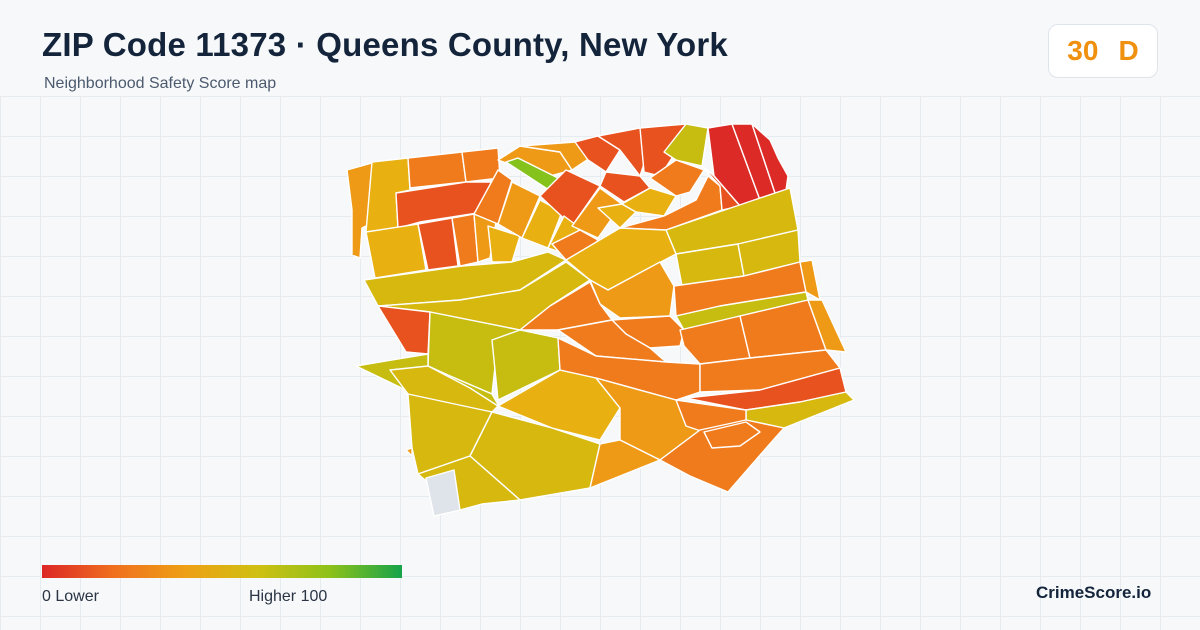 The height and width of the screenshot is (630, 1200). I want to click on brand-logo-text: CrimeScore.io, so click(1094, 592).